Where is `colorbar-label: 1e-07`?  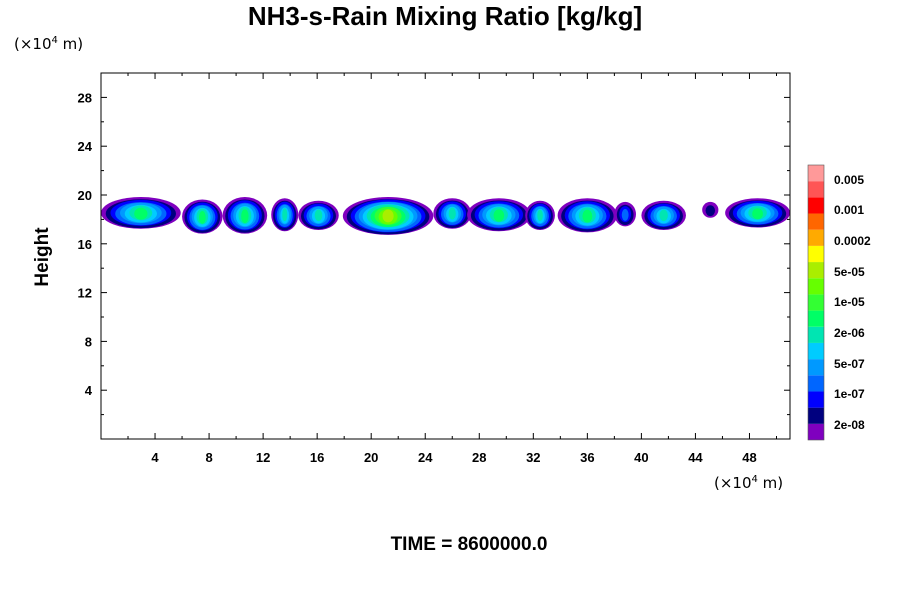 colorbar-label: 1e-07 is located at coordinates (849, 394).